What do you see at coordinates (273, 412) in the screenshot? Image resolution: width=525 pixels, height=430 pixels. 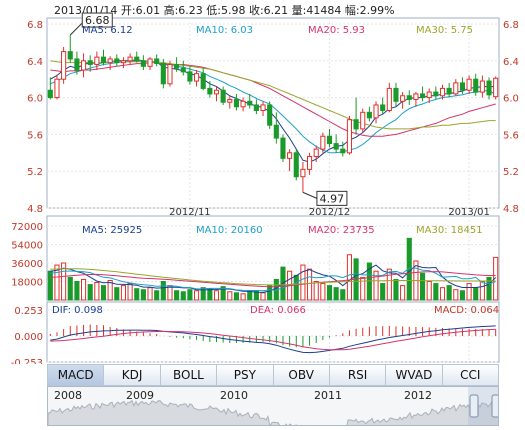 I see `navigator-area` at bounding box center [273, 412].